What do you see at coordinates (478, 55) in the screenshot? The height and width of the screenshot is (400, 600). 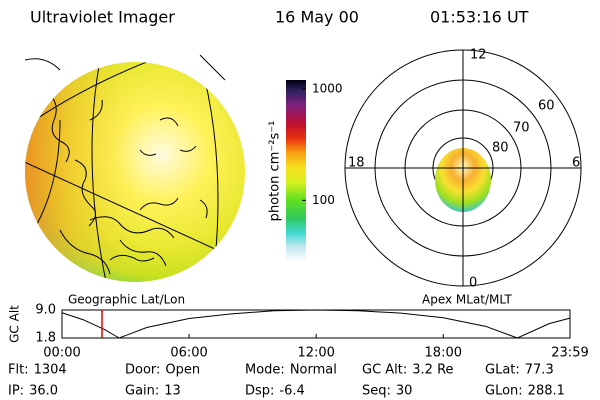 I see `mlt-label: 12` at bounding box center [478, 55].